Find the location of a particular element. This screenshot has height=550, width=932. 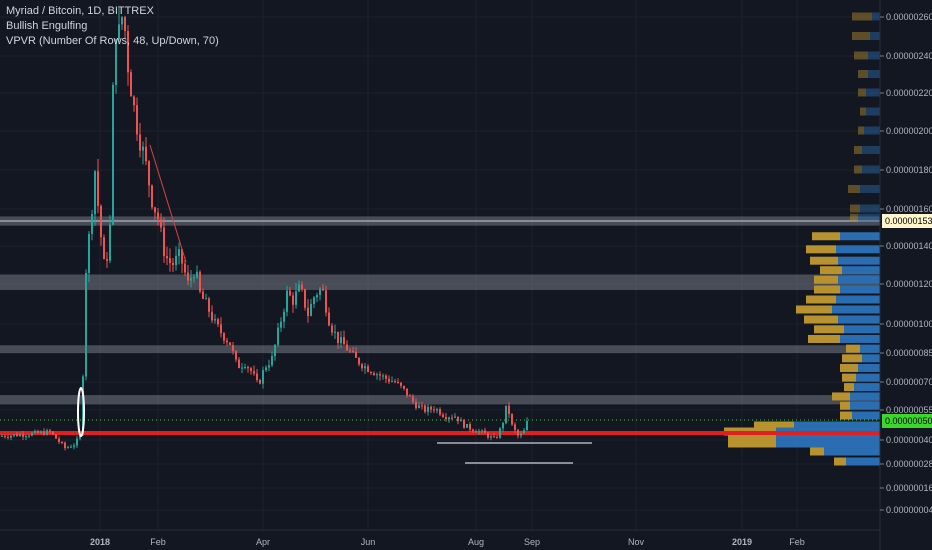

x-tick-label: Feb is located at coordinates (158, 542).